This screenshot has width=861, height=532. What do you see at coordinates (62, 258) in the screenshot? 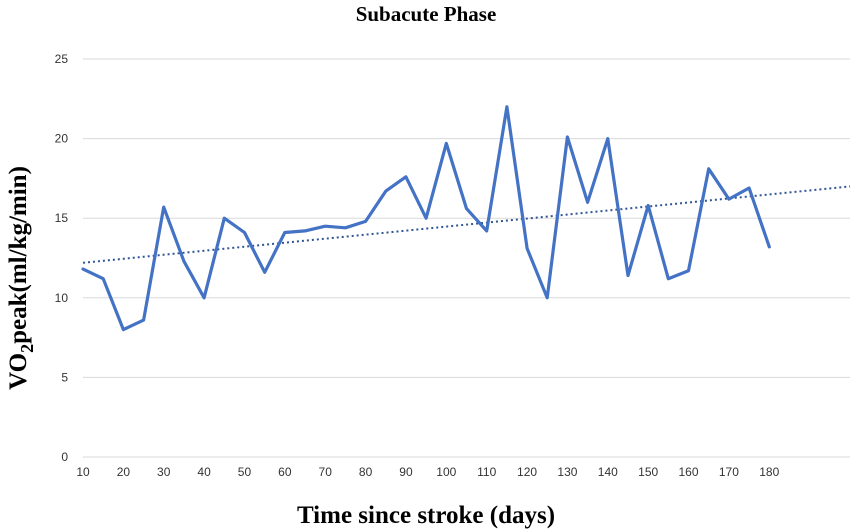
I see `y-tick-labels: 0 5 10 15 20 25` at bounding box center [62, 258].